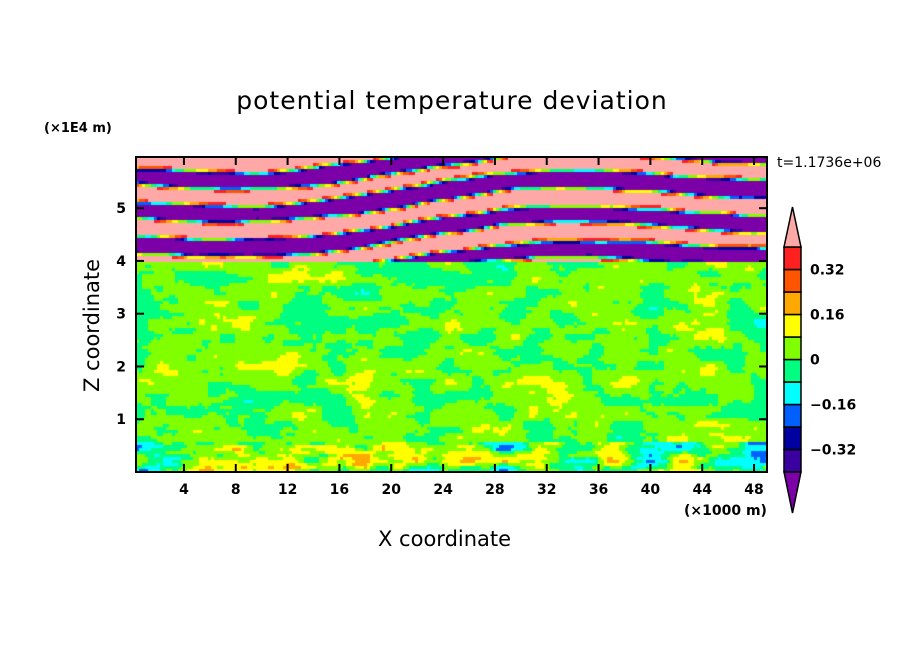 The height and width of the screenshot is (654, 904). What do you see at coordinates (829, 163) in the screenshot?
I see `time-label: t=1.1736e+06` at bounding box center [829, 163].